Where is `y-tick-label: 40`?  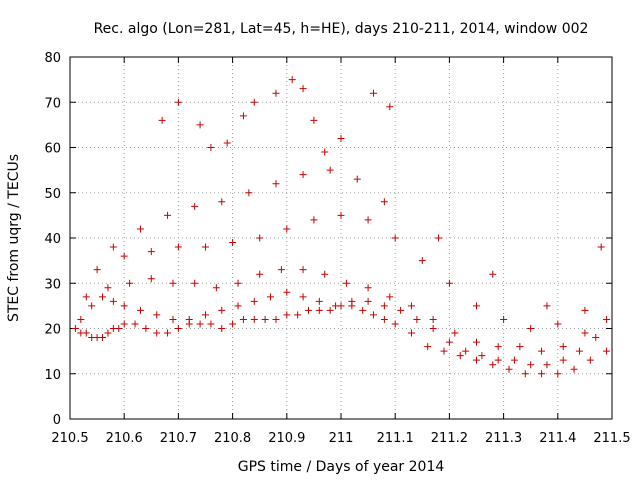 y-tick-label: 40 is located at coordinates (52, 239).